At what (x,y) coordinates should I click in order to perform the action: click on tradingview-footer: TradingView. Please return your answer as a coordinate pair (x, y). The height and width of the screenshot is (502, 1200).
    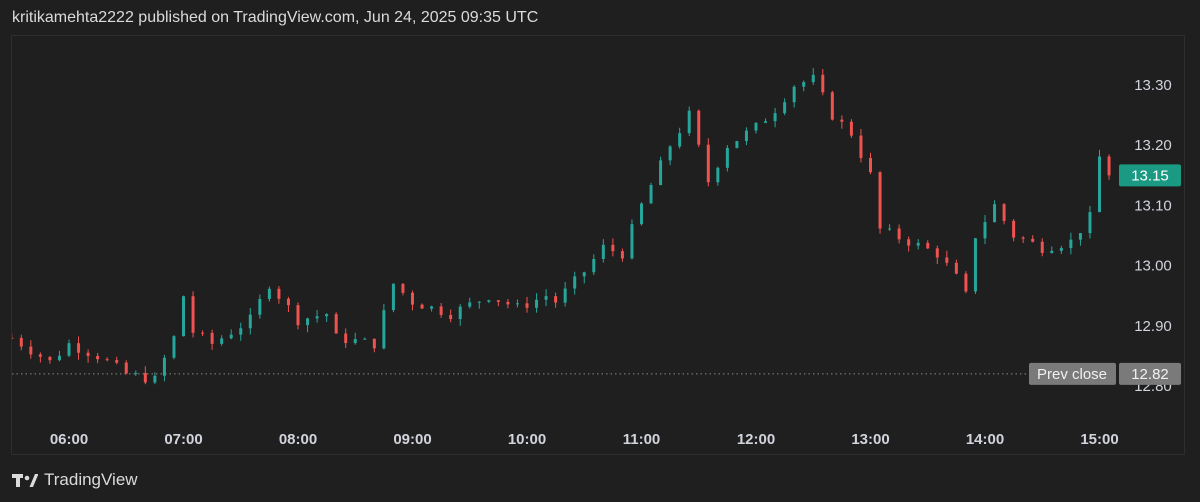
    Looking at the image, I should click on (75, 480).